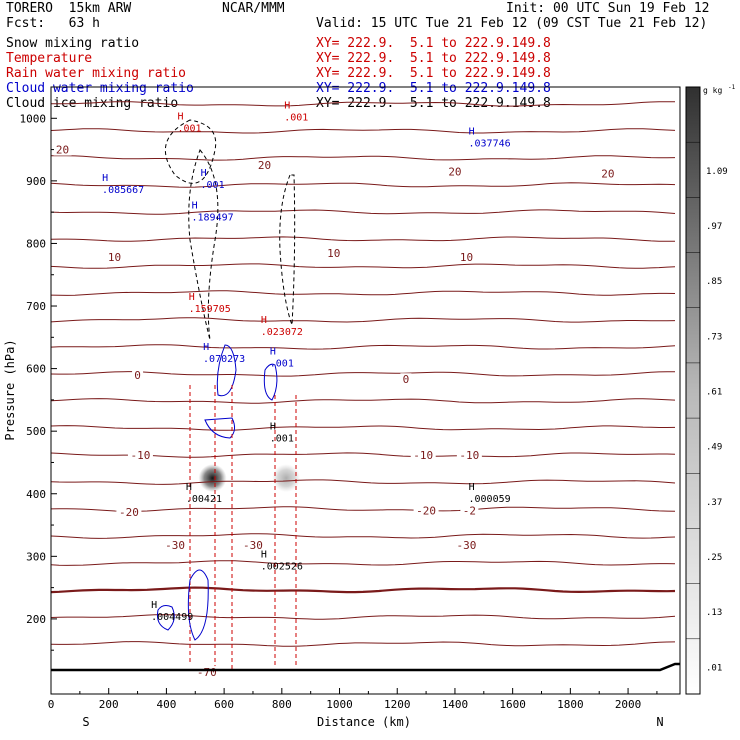 The height and width of the screenshot is (740, 740). What do you see at coordinates (73, 43) in the screenshot?
I see `field-label-snow: Snow mixing ratio` at bounding box center [73, 43].